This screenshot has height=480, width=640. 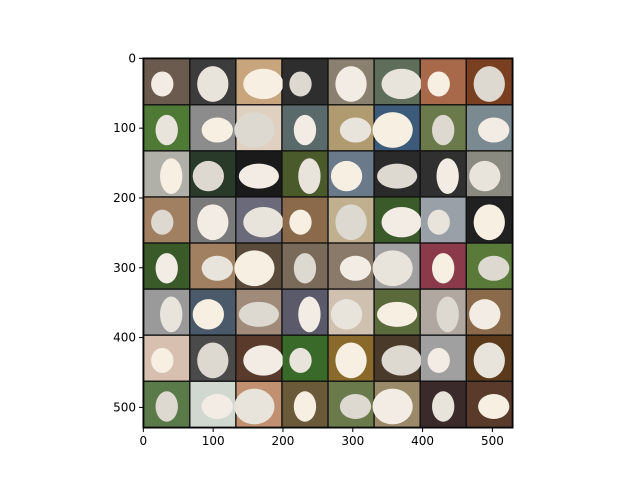 I want to click on y-tick-label: 300, so click(x=124, y=268).